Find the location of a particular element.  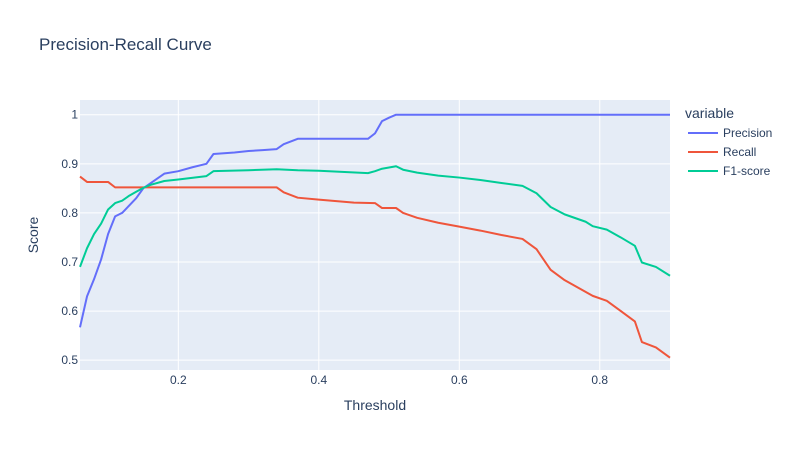

x-tick-labels: 0.2 0.4 0.6 0.8 is located at coordinates (389, 380).